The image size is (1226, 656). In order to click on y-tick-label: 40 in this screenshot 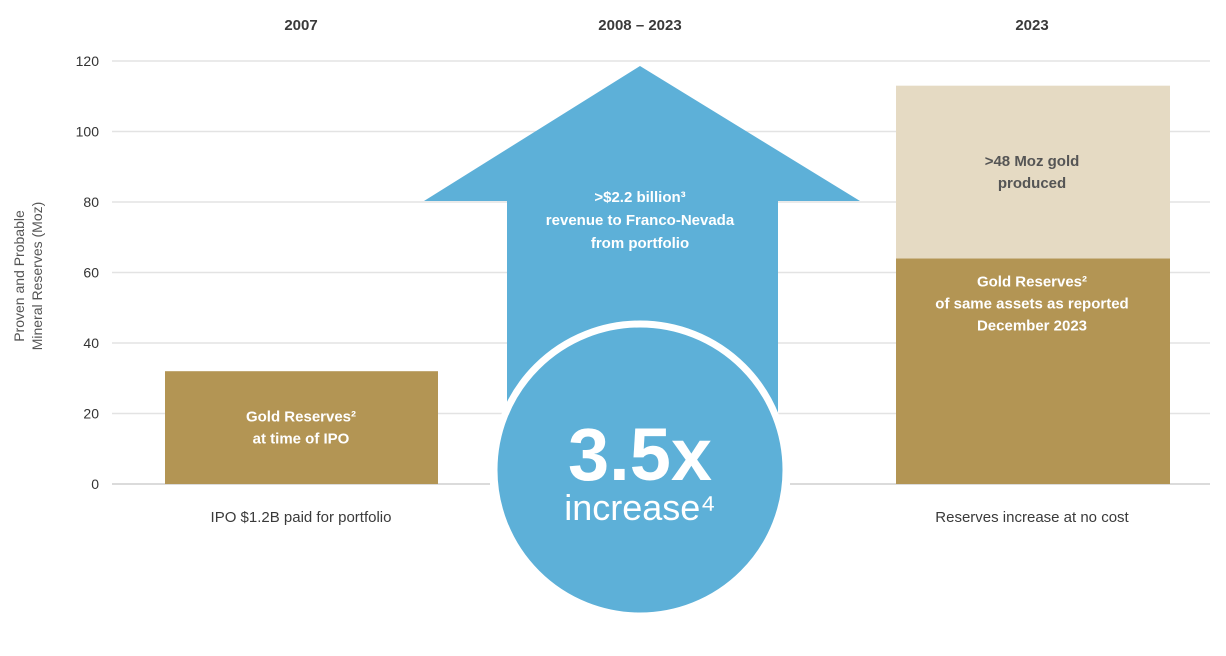, I will do `click(91, 343)`.